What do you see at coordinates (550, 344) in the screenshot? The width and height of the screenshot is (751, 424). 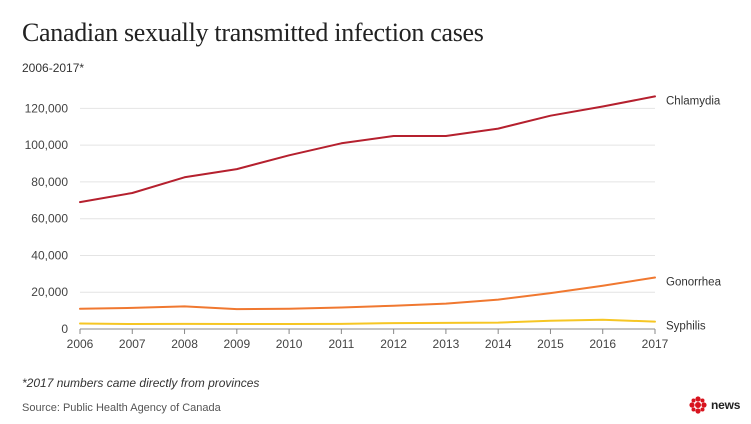 I see `x-tick-label: 2015` at bounding box center [550, 344].